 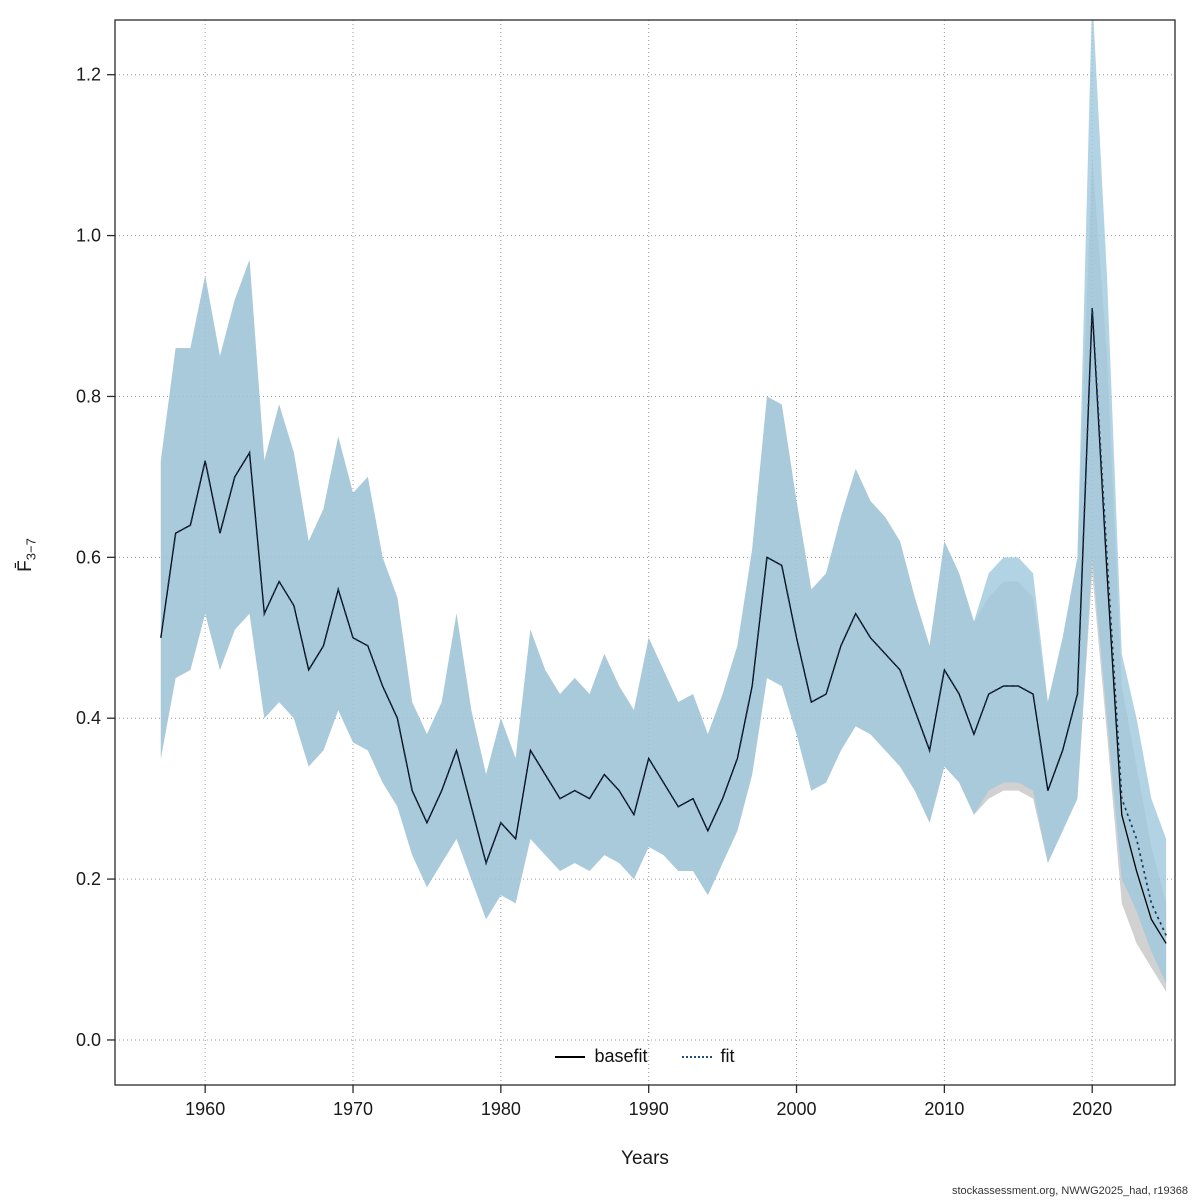 I want to click on basefit-line-sample-icon, so click(x=570, y=1056).